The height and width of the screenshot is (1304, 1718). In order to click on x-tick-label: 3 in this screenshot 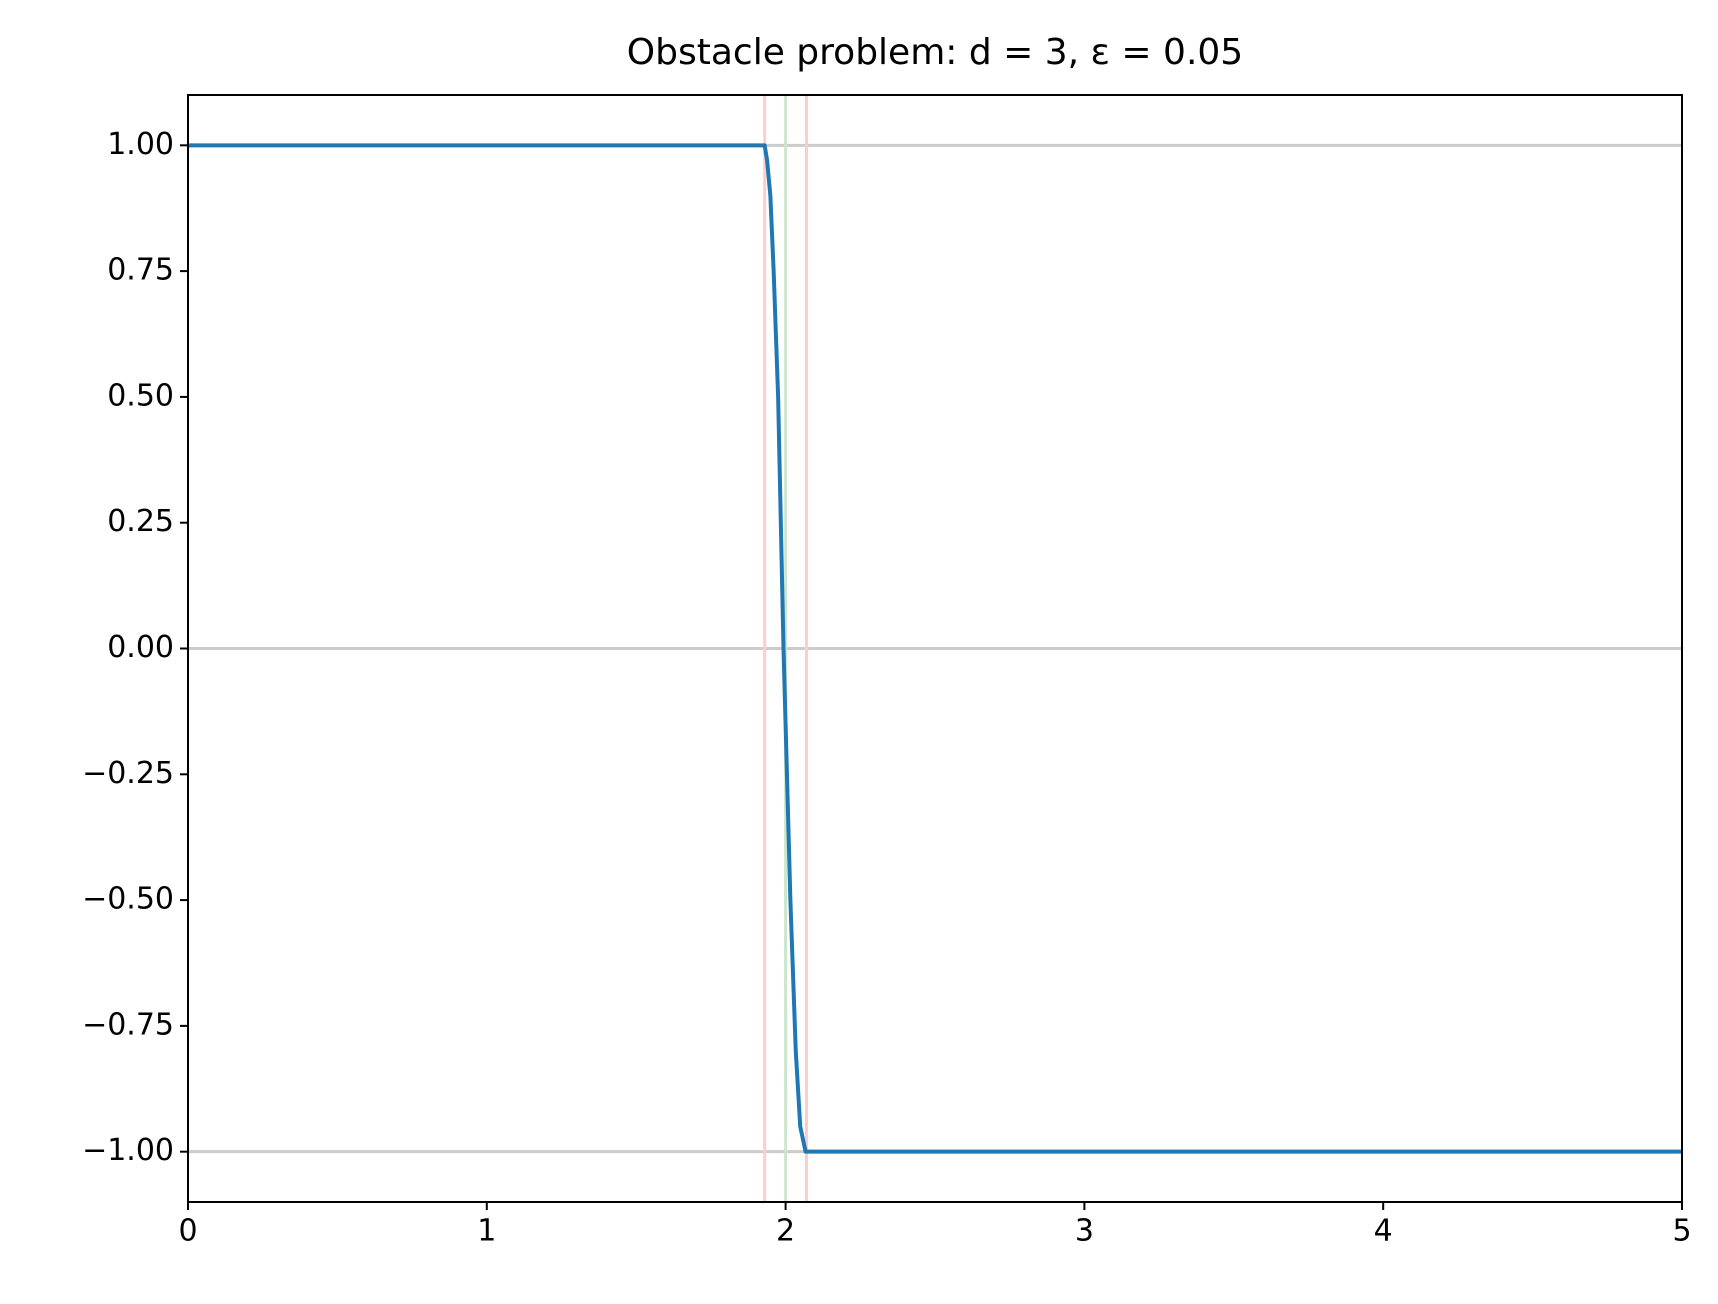, I will do `click(1084, 1231)`.